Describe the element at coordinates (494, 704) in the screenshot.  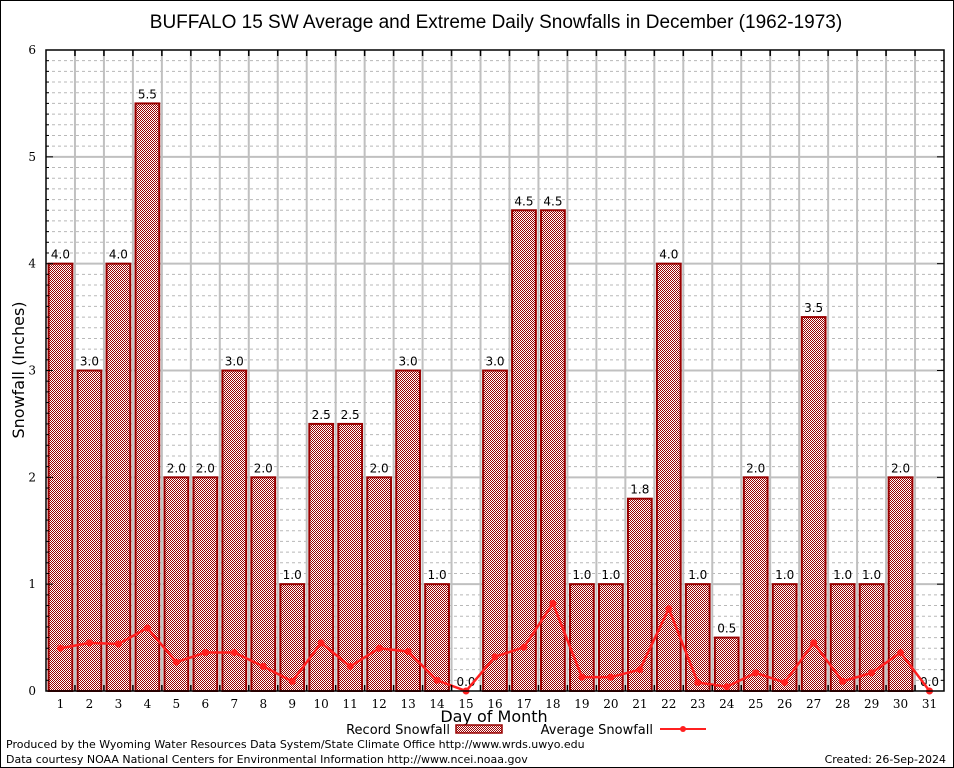
I see `x-tick-label: 16` at that location.